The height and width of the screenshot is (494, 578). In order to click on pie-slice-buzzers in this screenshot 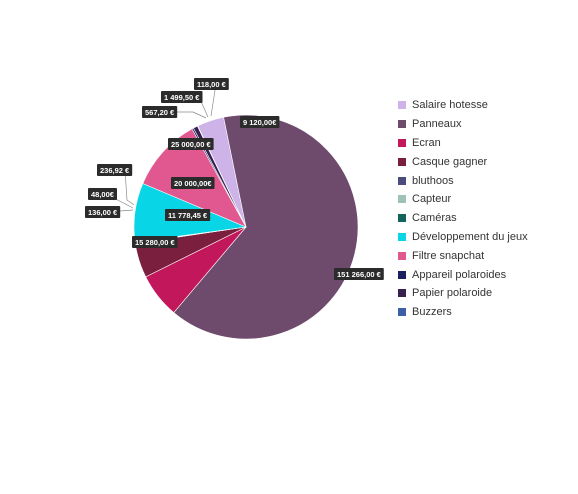, I will do `click(222, 176)`.